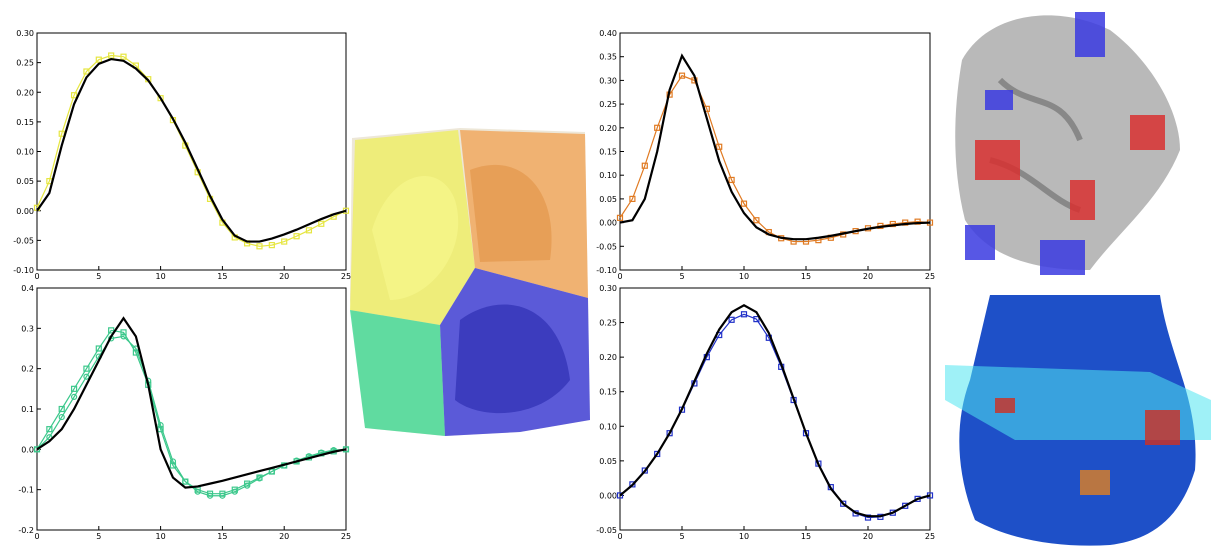 The height and width of the screenshot is (551, 1211). I want to click on y-tick-label: 0.05, so click(608, 461).